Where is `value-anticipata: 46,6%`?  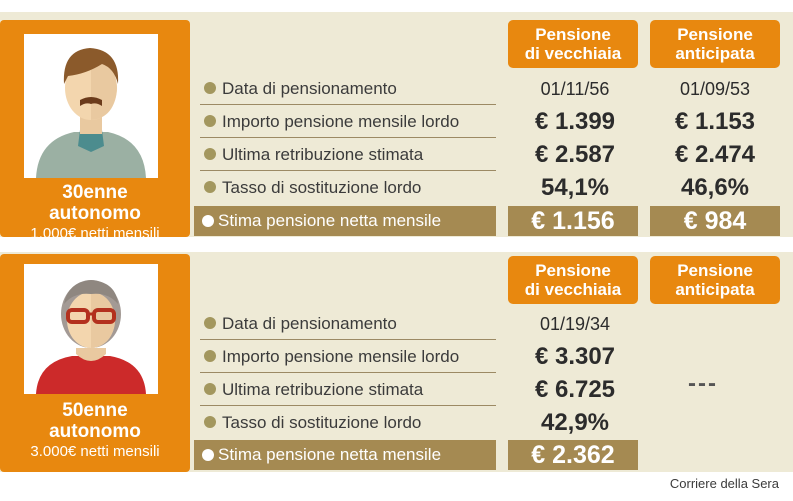 value-anticipata: 46,6% is located at coordinates (715, 187).